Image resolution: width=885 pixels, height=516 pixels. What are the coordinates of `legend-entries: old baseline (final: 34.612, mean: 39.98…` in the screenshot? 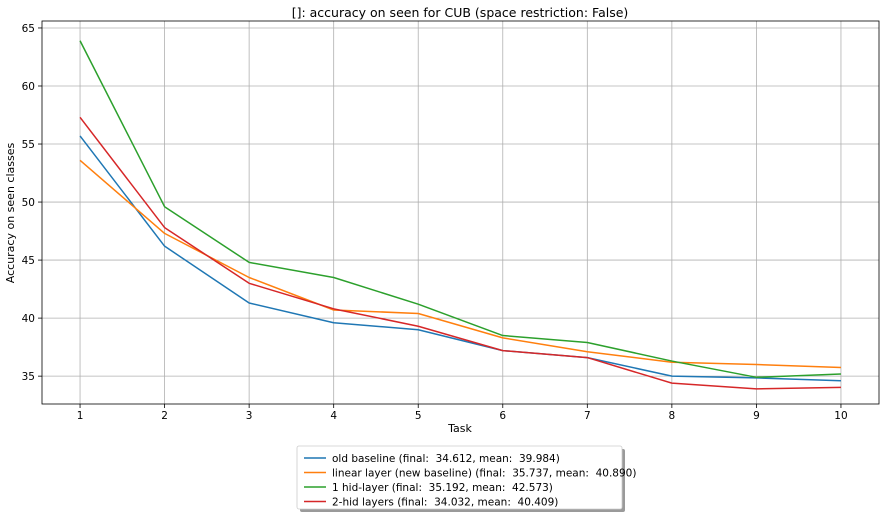 It's located at (470, 481).